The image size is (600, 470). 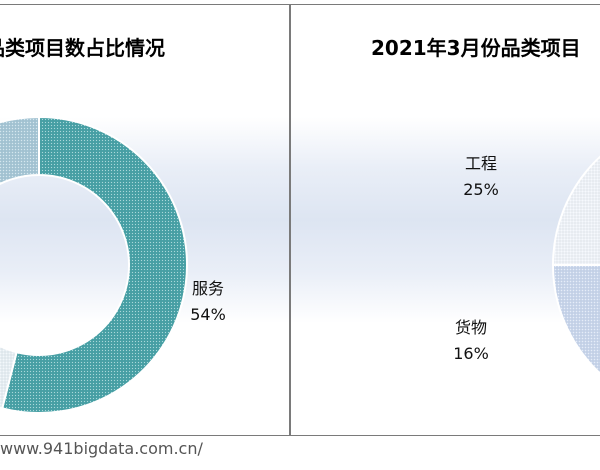 I want to click on source-url: www.941bigdata.com.cn/, so click(x=101, y=448).